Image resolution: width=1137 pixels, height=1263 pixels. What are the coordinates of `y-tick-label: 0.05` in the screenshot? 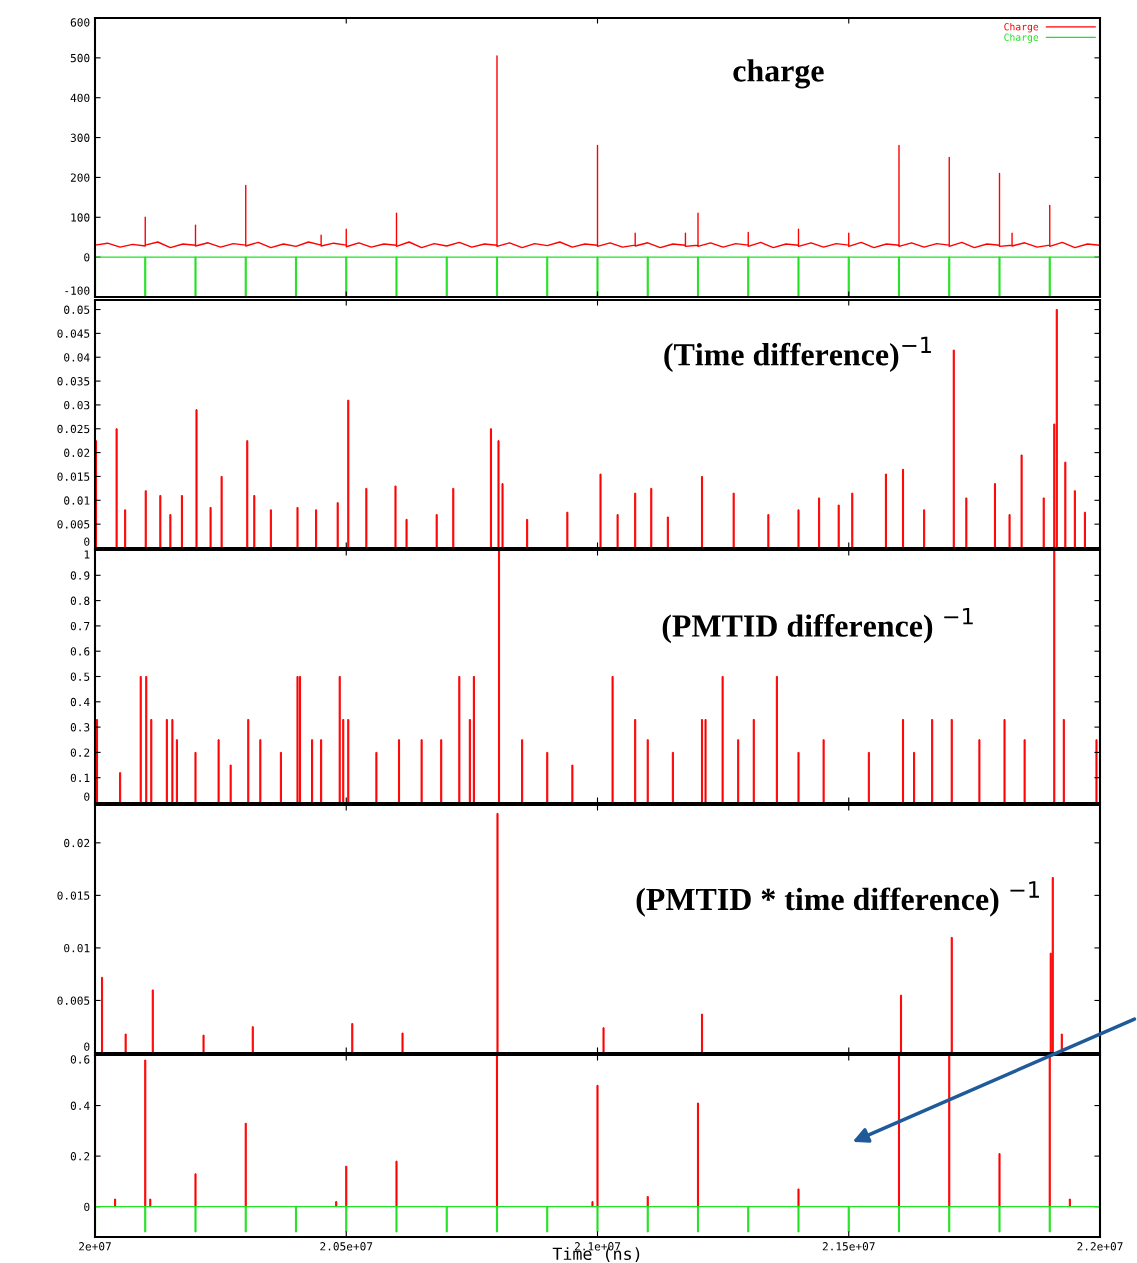 It's located at (77, 309).